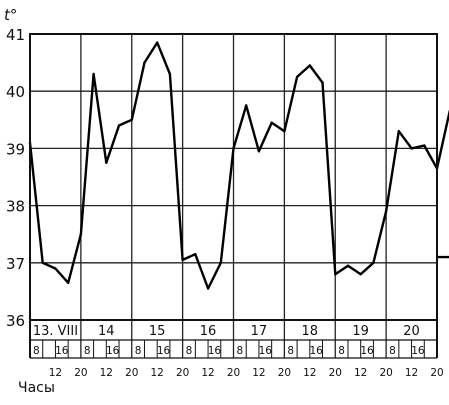 This screenshot has width=449, height=405. I want to click on day-label: 18, so click(310, 331).